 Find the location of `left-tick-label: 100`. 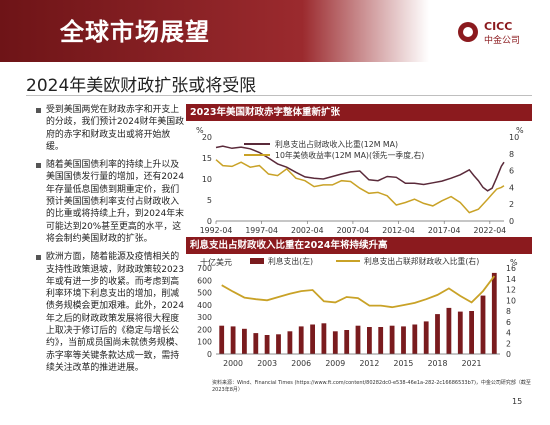

left-tick-label: 100 is located at coordinates (204, 342).